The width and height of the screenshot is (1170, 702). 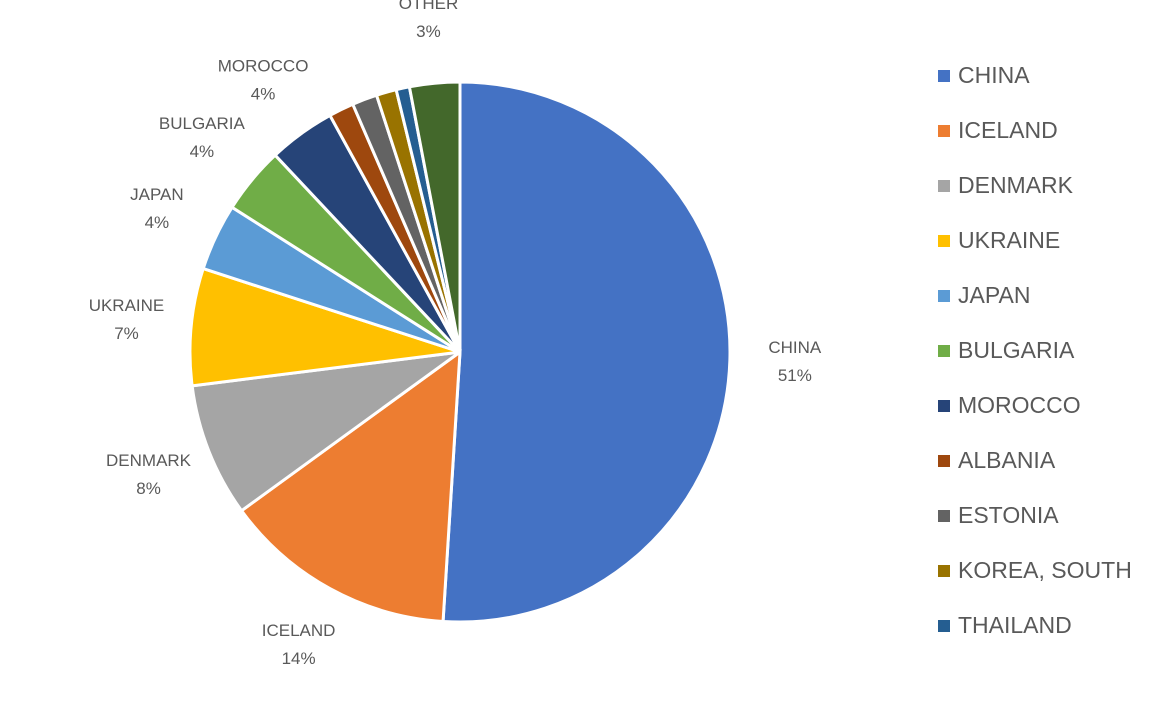 What do you see at coordinates (428, 31) in the screenshot?
I see `data-label-value: 3%` at bounding box center [428, 31].